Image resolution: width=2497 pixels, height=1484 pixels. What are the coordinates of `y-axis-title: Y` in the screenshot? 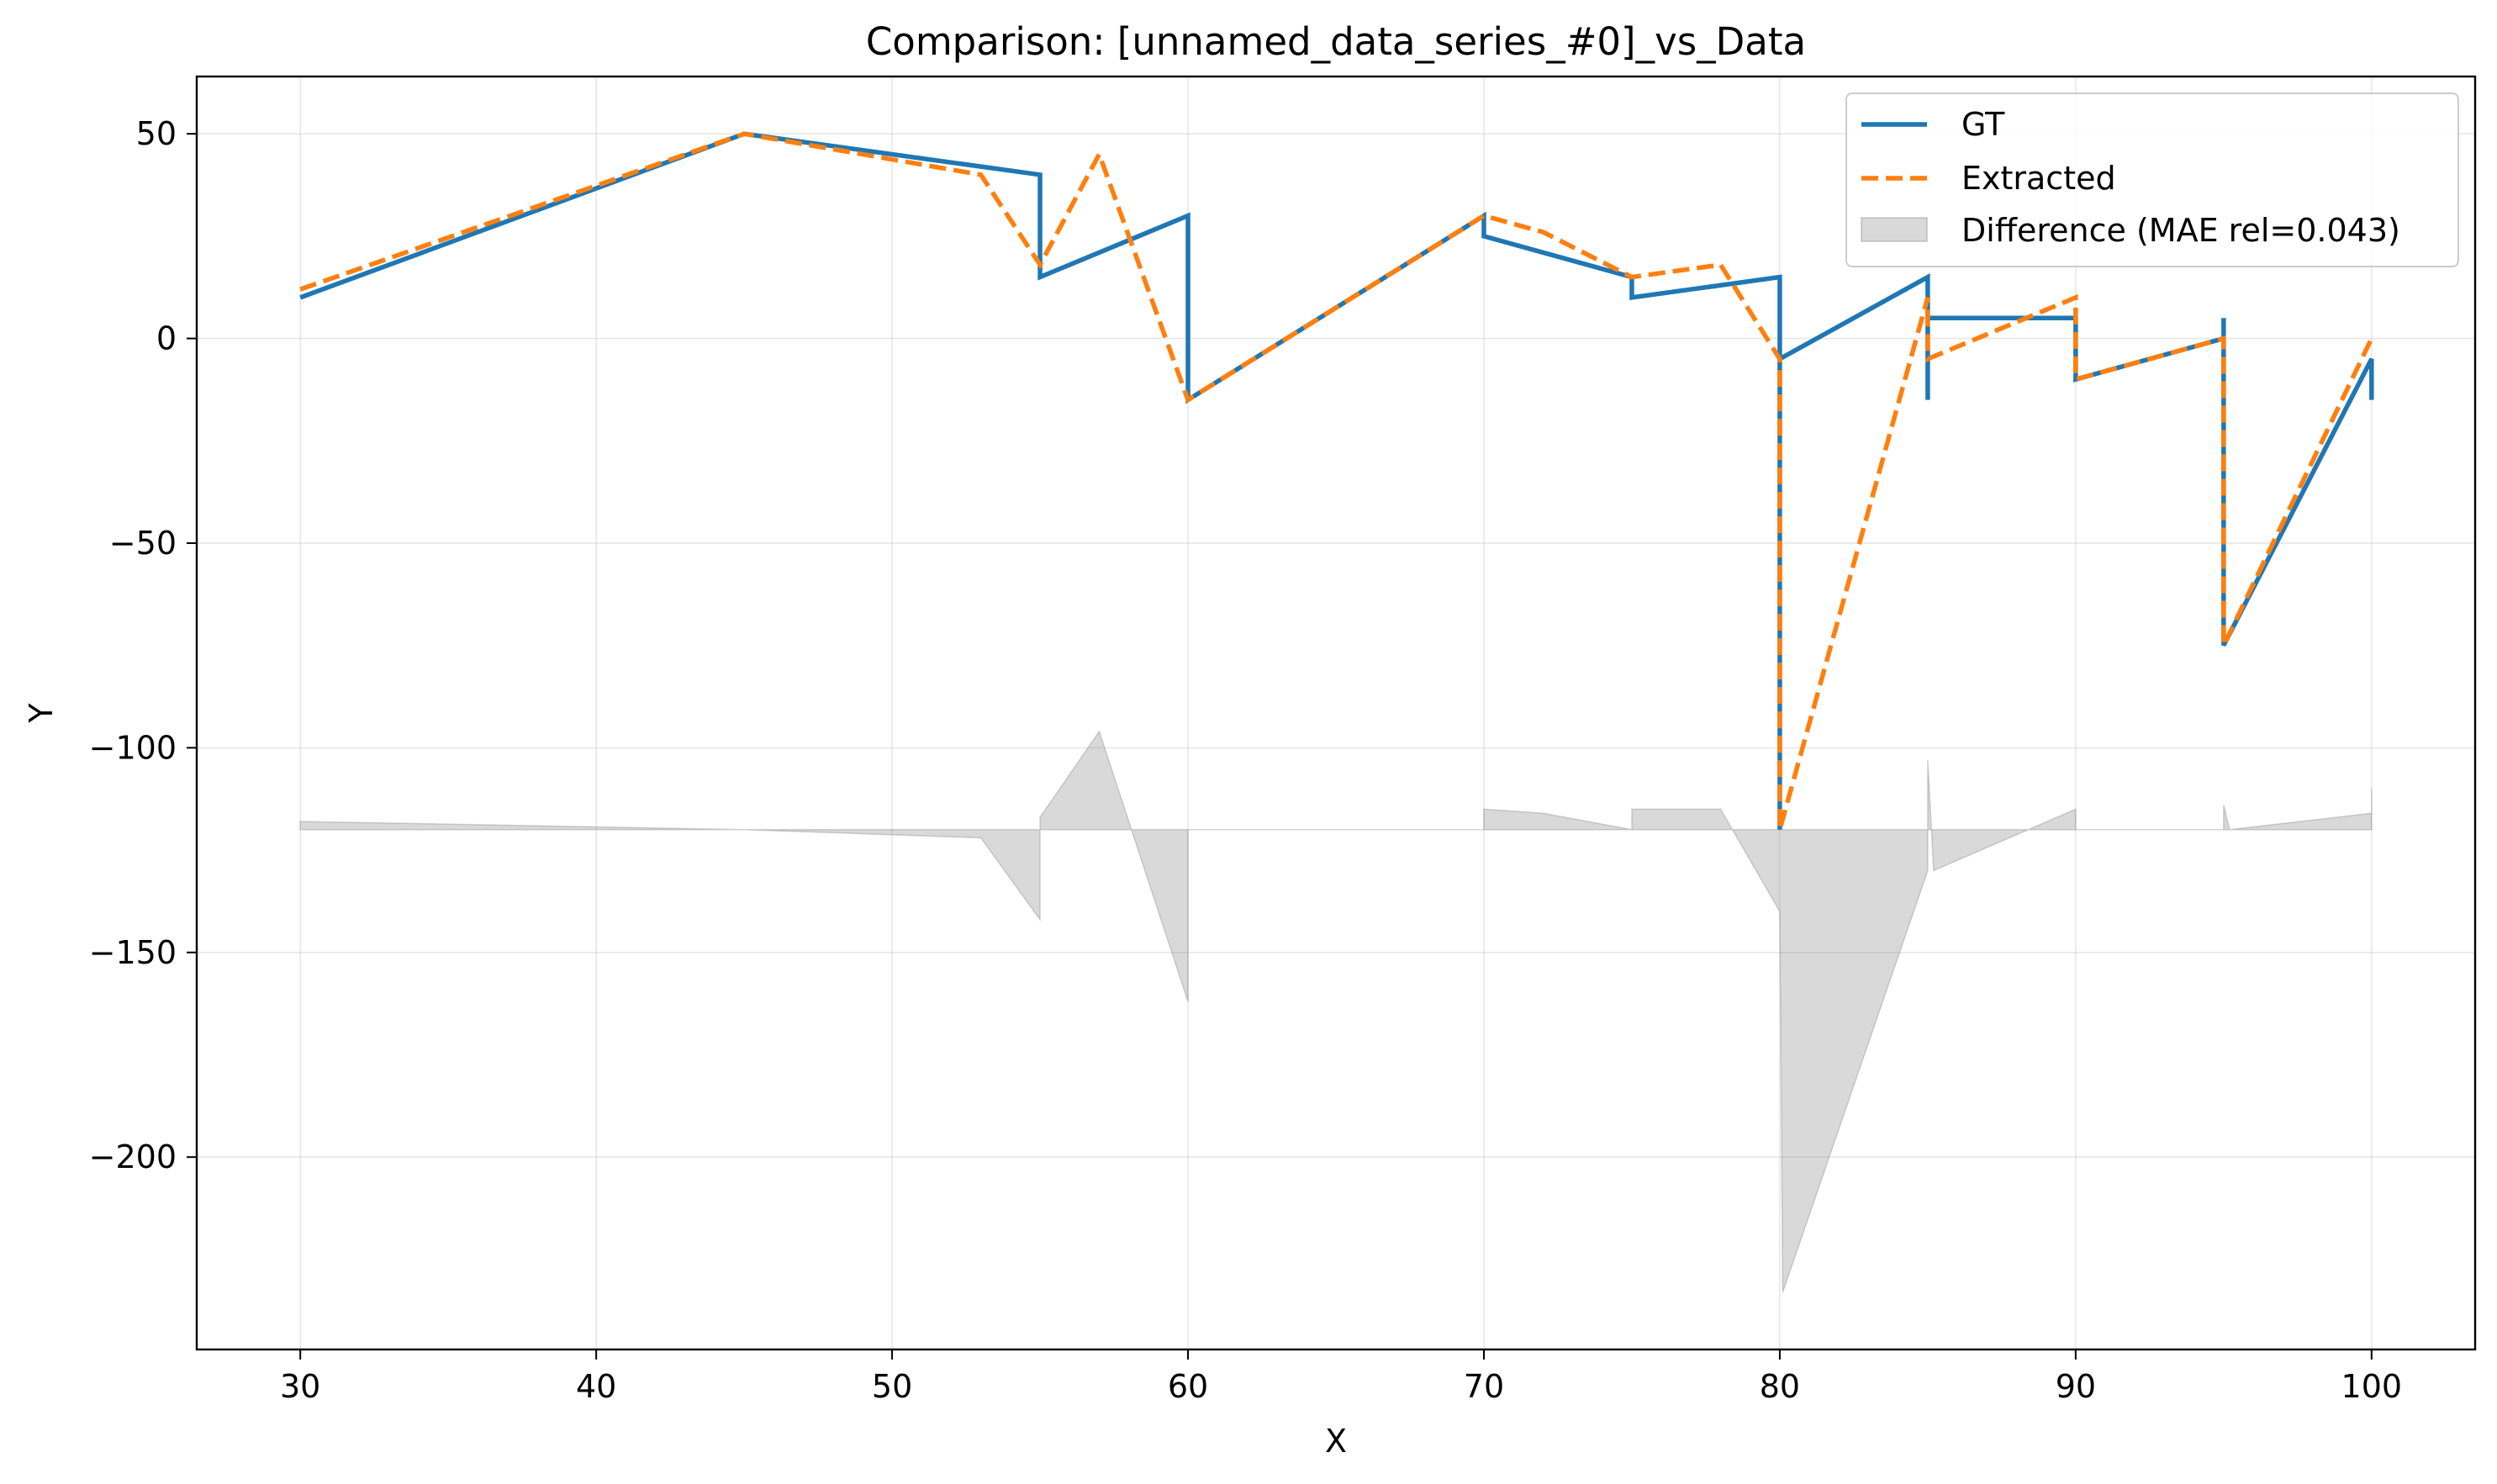 It's located at (41, 713).